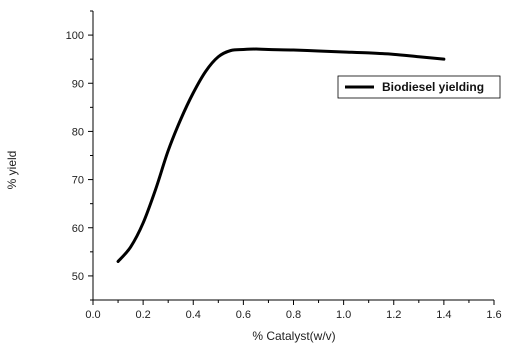 The image size is (509, 344). I want to click on x-tick-label: 1.0, so click(343, 315).